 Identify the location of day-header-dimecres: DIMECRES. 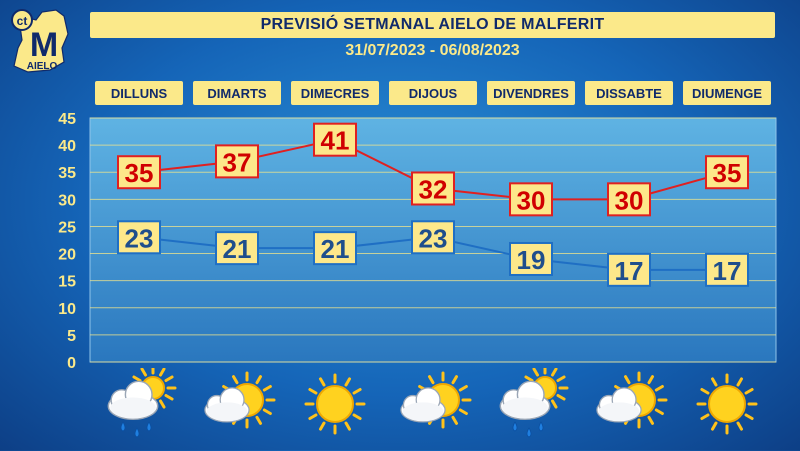
(335, 93).